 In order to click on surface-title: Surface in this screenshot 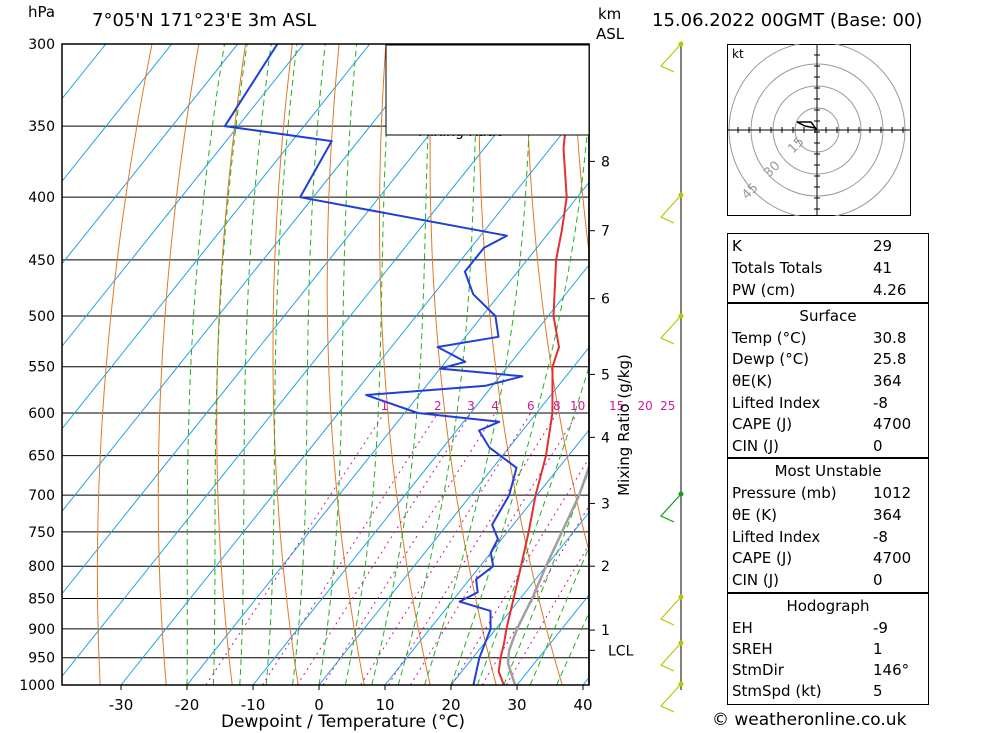, I will do `click(828, 316)`.